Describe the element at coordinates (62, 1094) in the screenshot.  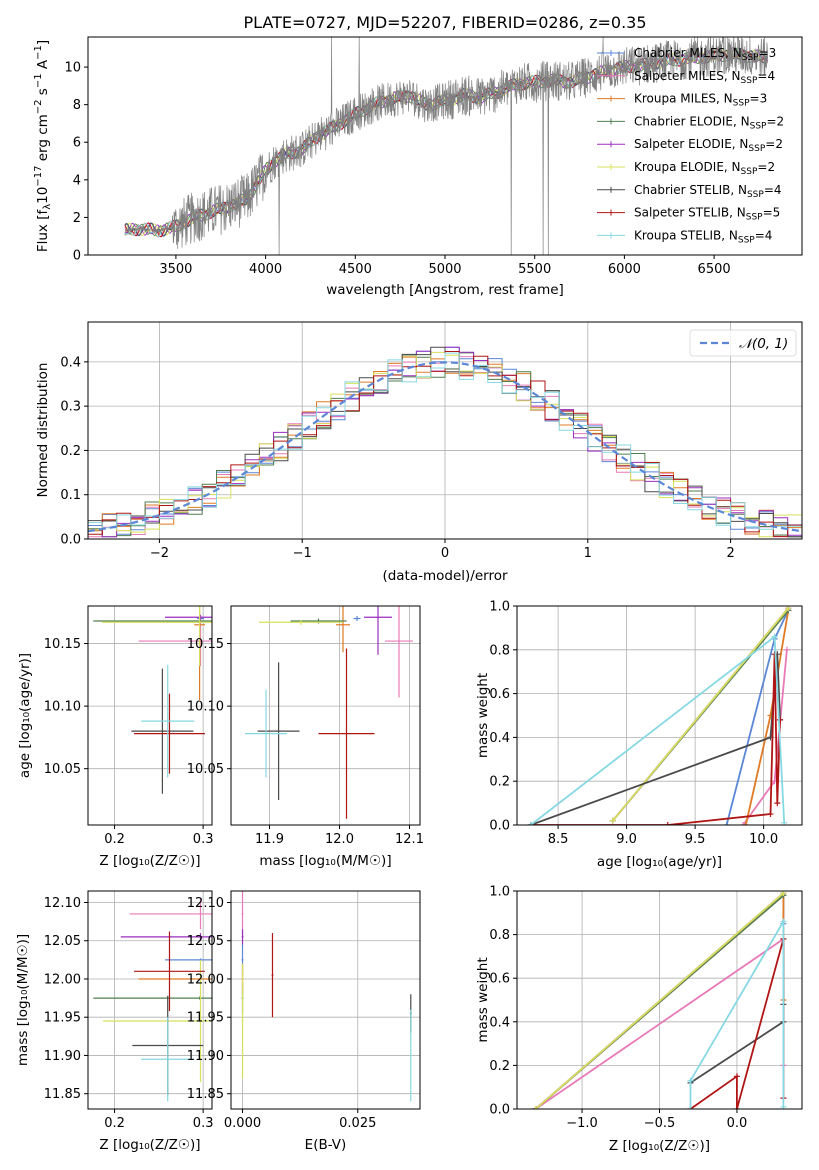
I see `y-tick-label: 11.85` at that location.